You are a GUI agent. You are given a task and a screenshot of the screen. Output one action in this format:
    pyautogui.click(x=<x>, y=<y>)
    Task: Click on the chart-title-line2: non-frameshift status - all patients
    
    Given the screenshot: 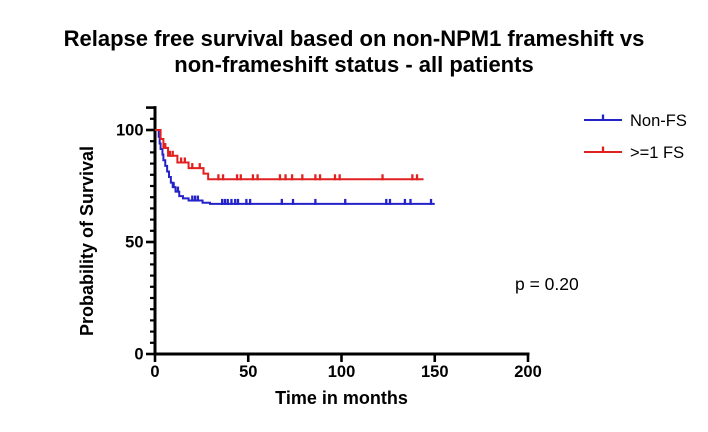 What is the action you would take?
    pyautogui.click(x=354, y=64)
    